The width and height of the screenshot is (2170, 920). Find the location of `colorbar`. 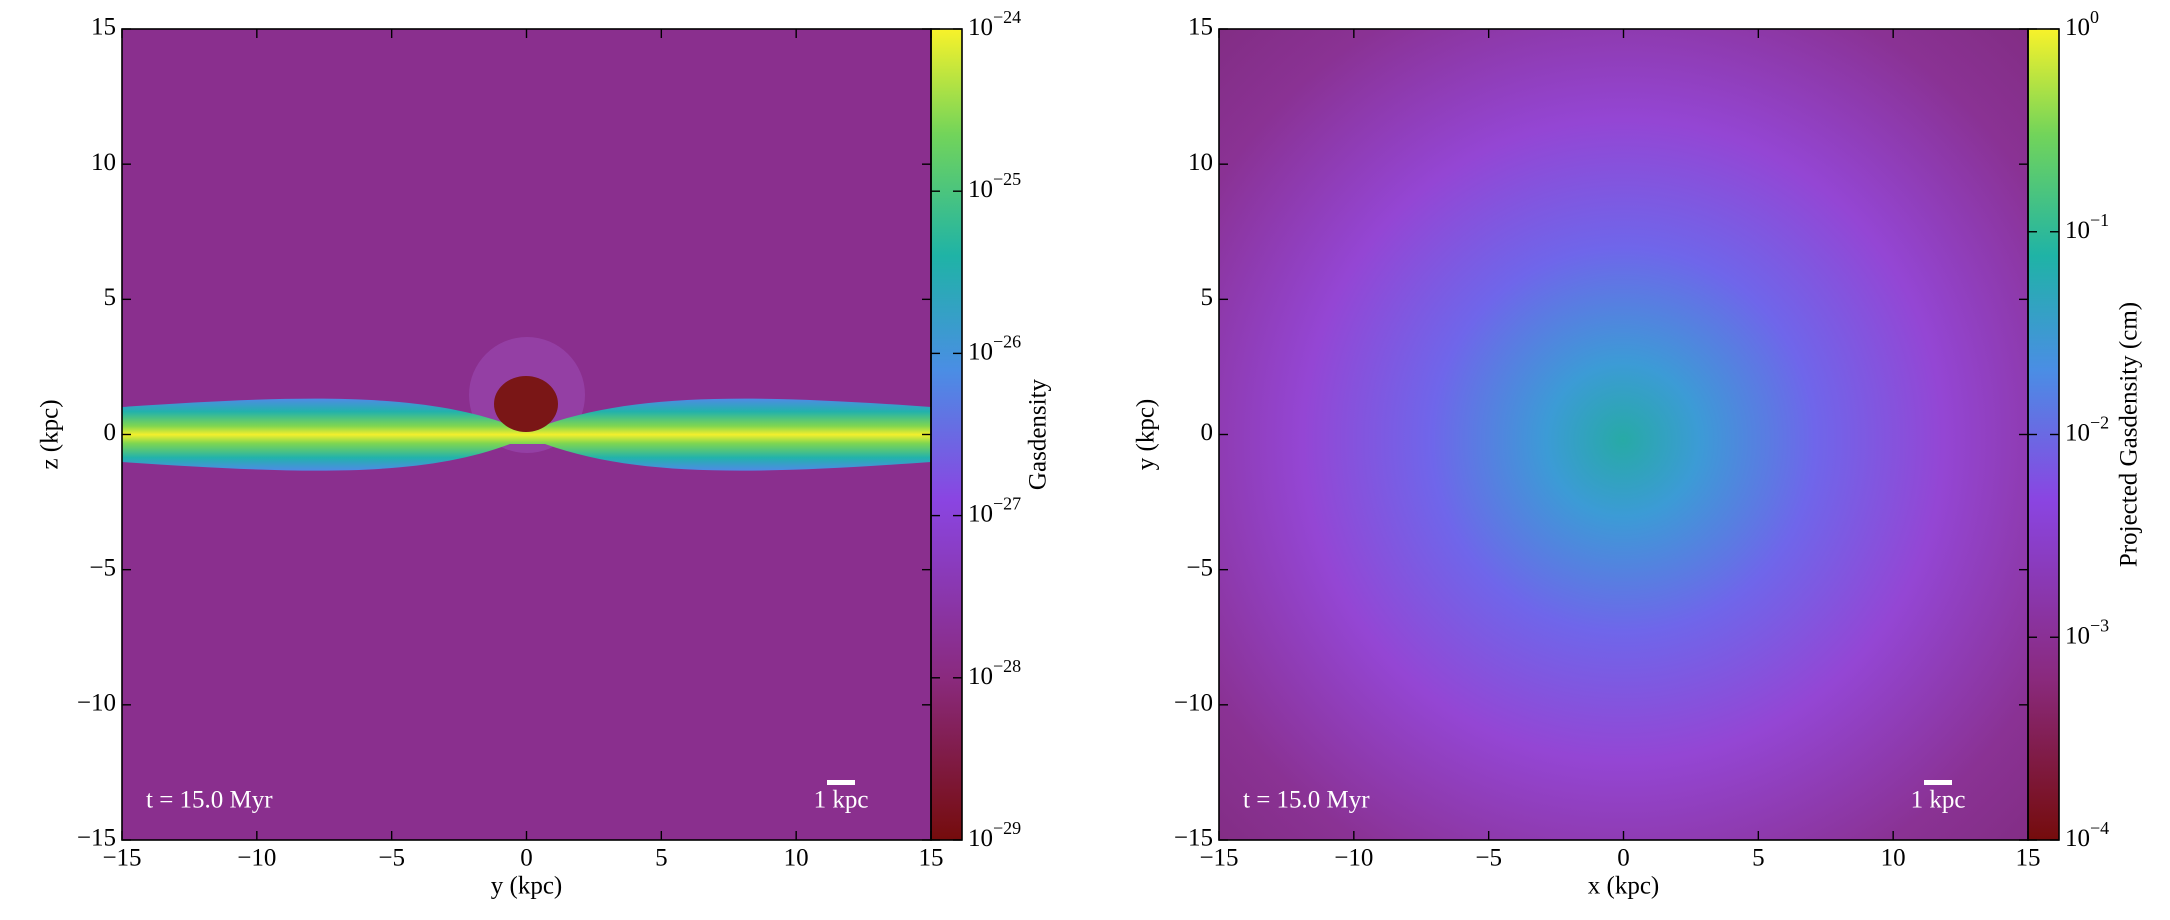

colorbar is located at coordinates (946, 434).